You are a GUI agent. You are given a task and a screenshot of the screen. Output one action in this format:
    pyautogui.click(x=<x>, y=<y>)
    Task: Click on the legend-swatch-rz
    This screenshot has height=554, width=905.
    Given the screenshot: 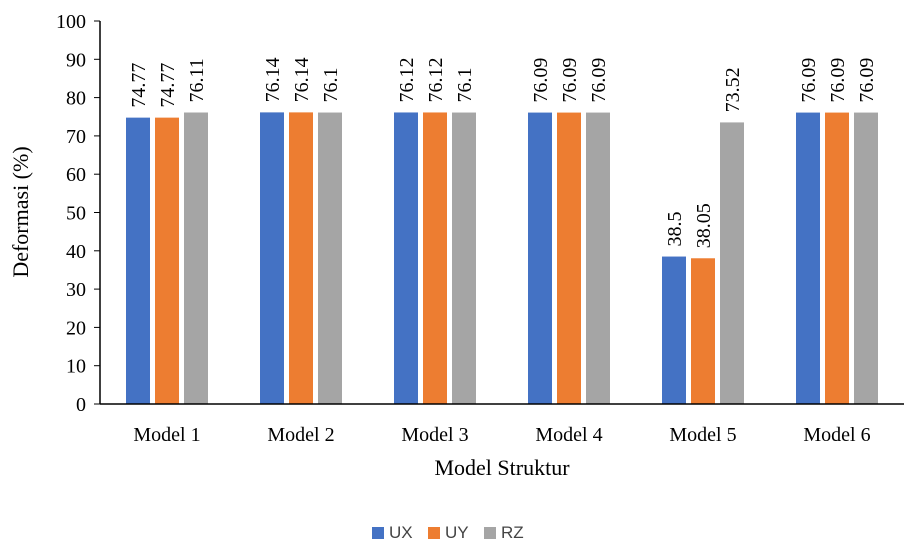 What is the action you would take?
    pyautogui.click(x=490, y=533)
    